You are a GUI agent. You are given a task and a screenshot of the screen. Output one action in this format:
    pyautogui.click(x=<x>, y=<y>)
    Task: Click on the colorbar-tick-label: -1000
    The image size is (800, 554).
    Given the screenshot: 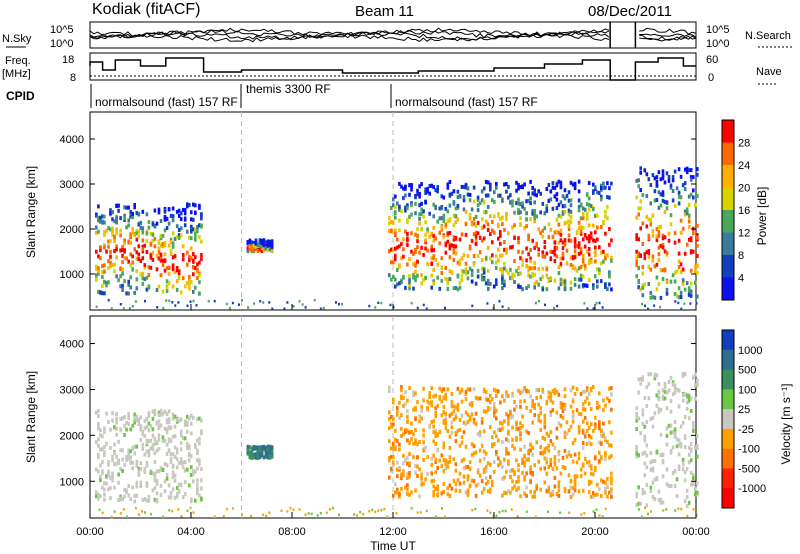 What is the action you would take?
    pyautogui.click(x=752, y=489)
    